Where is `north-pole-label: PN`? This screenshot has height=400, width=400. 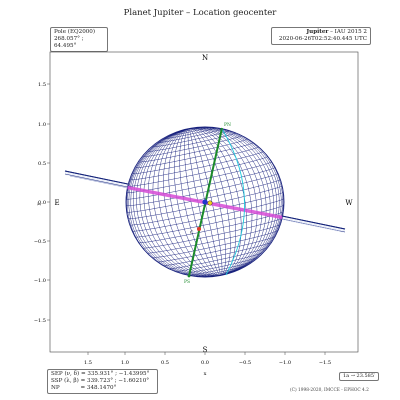
north-pole-label: PN is located at coordinates (227, 125).